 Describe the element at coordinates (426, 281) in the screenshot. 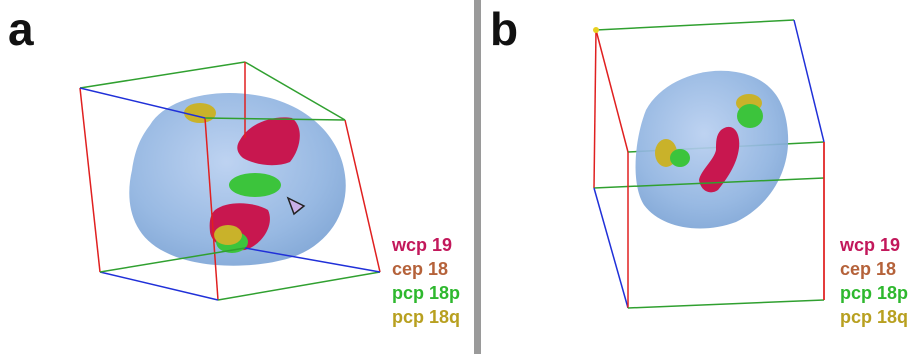

I see `legend-a: wcp 19 cep 18 pcp 18p pcp 18q` at that location.